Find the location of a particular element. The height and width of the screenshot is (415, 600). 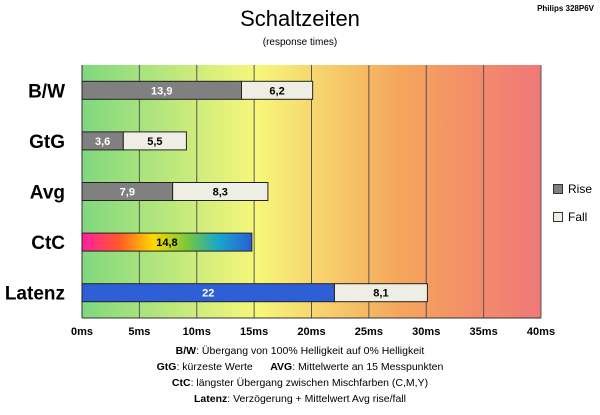

legend-swatch-fall is located at coordinates (558, 217).